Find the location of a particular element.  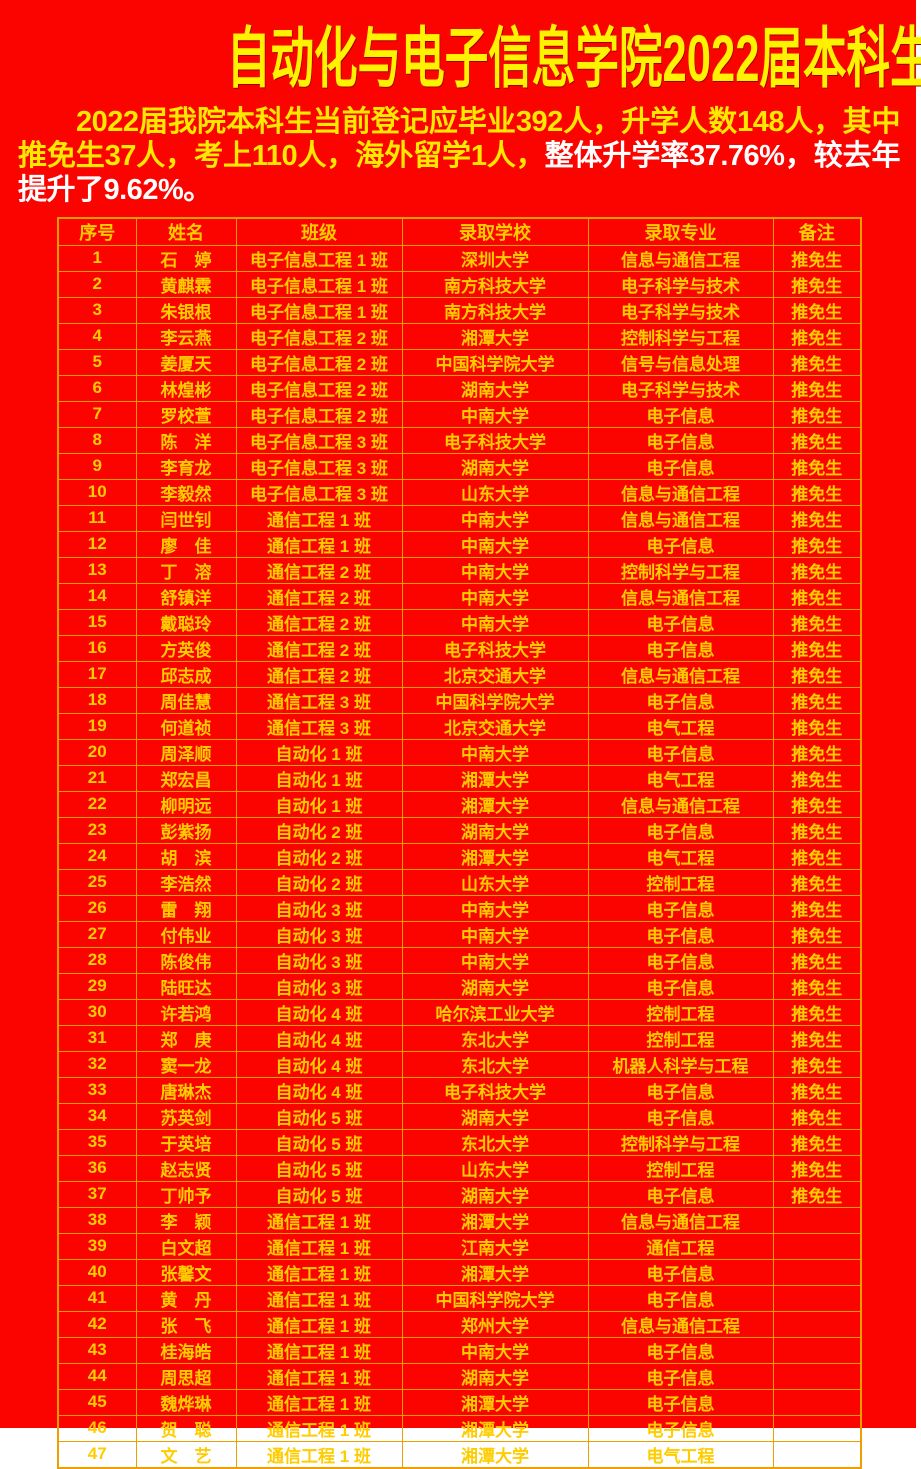

name-cell: 桂海皓 is located at coordinates (186, 1350).